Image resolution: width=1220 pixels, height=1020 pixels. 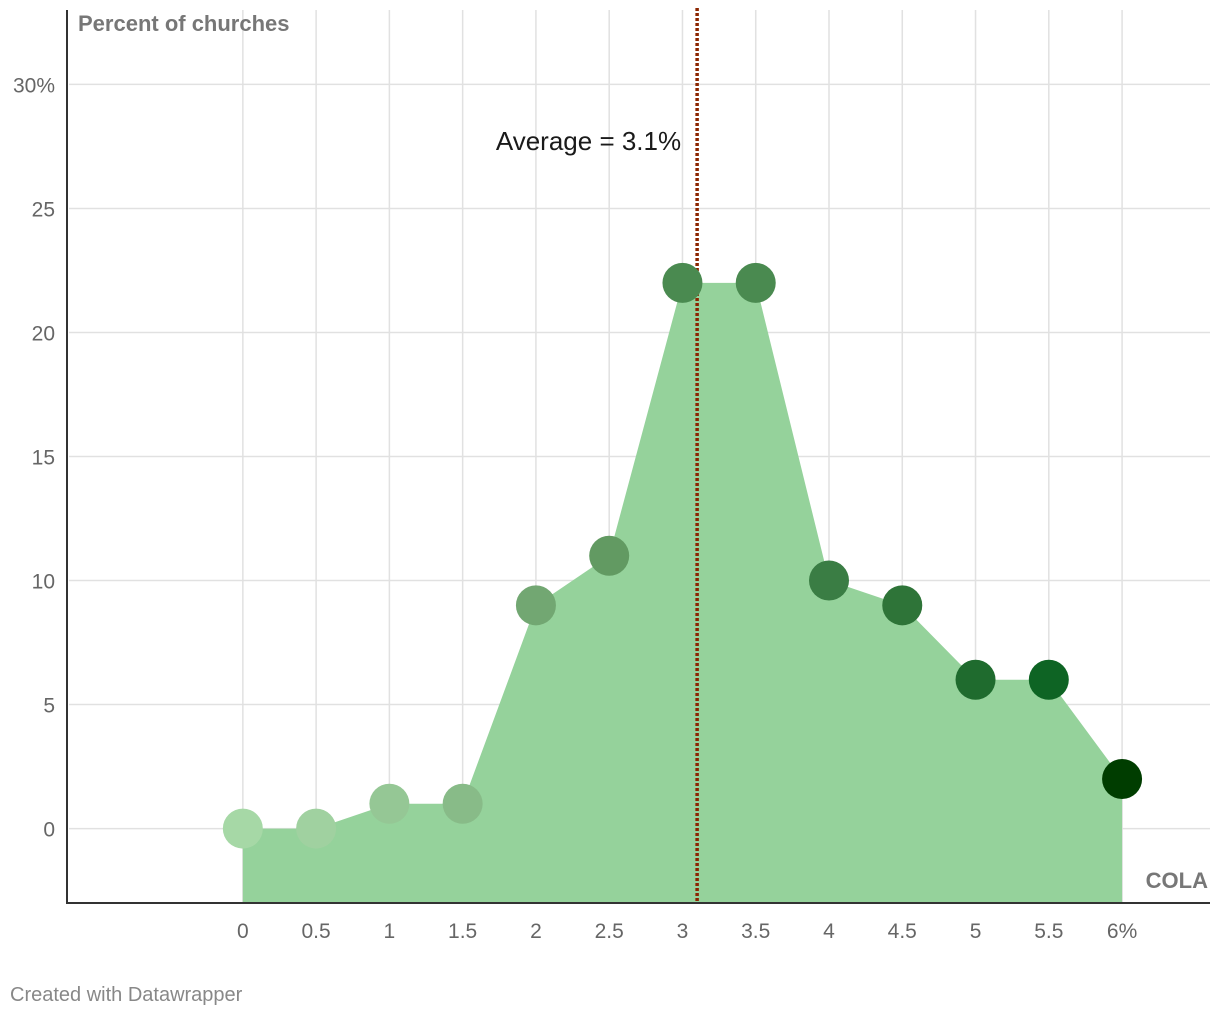 What do you see at coordinates (316, 931) in the screenshot?
I see `x-tick-label: 0.5` at bounding box center [316, 931].